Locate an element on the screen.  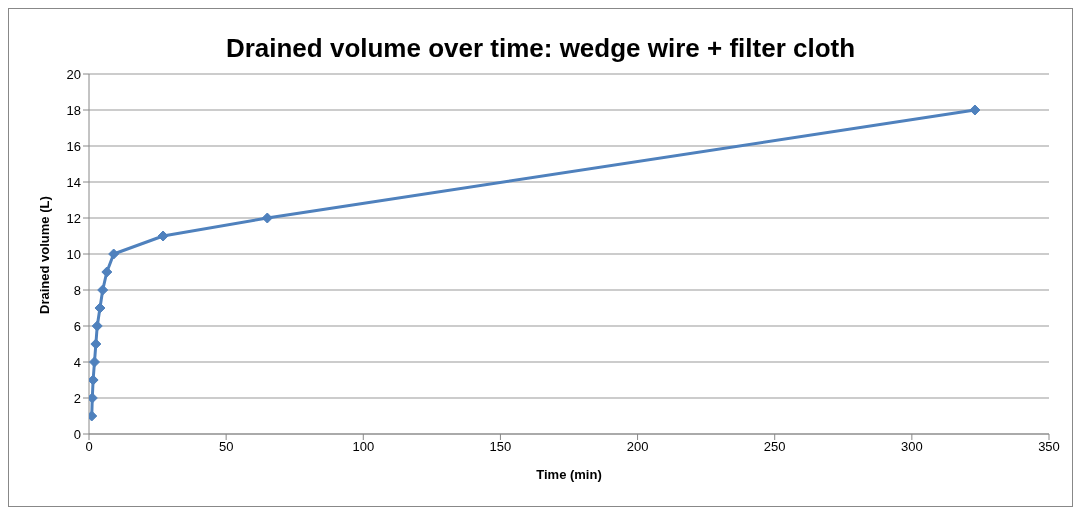
x-tick-label: 350 is located at coordinates (1049, 447).